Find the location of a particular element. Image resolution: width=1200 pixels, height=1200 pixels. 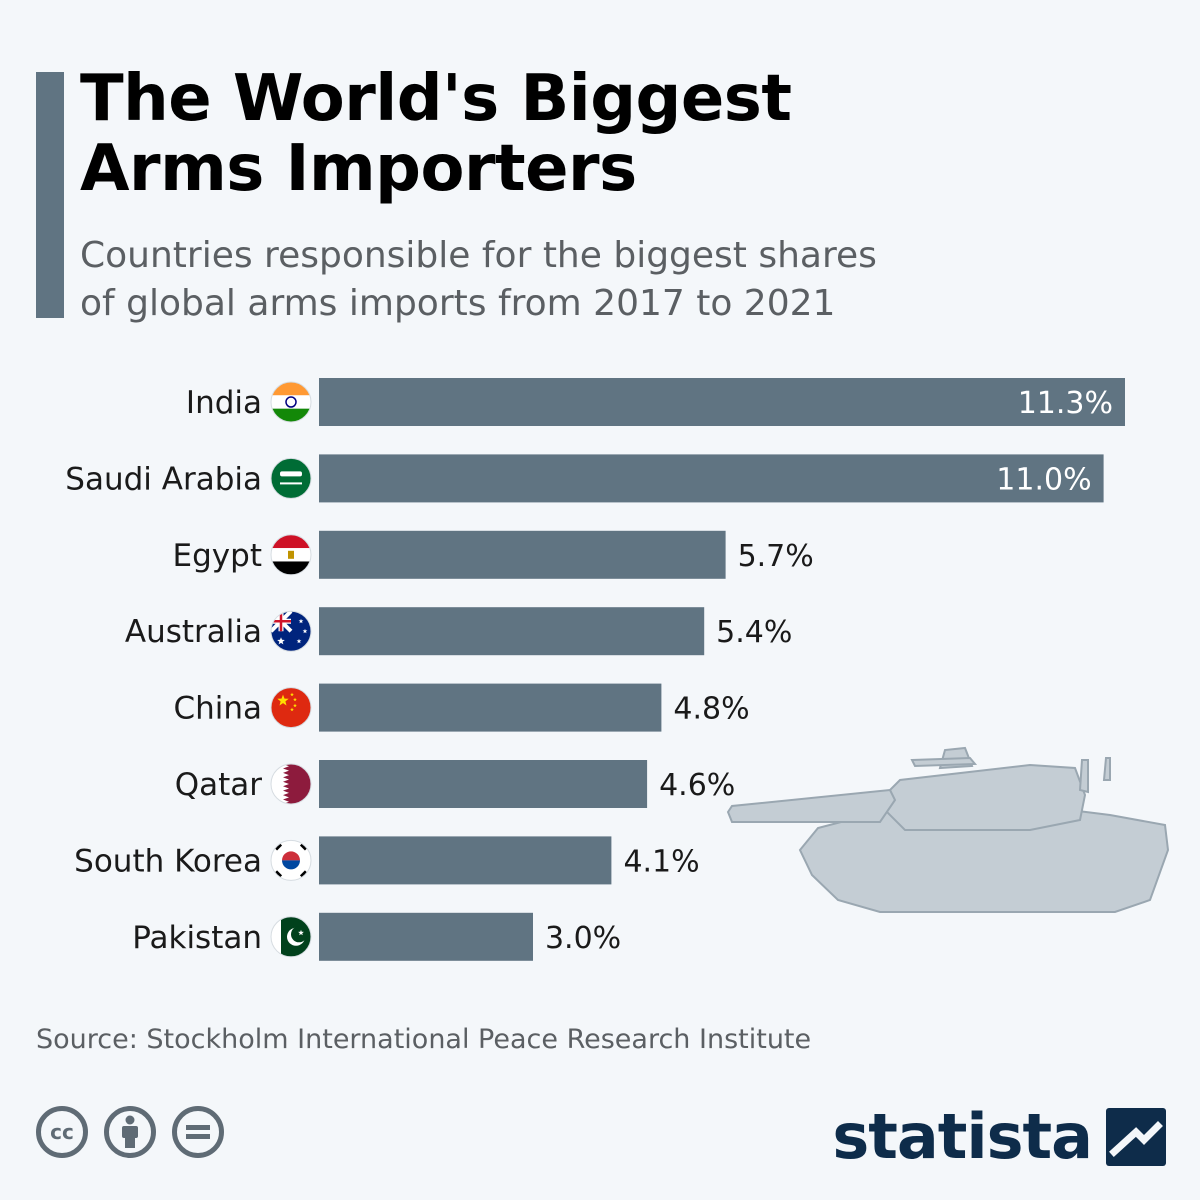

value-label: 5.4% is located at coordinates (754, 632).